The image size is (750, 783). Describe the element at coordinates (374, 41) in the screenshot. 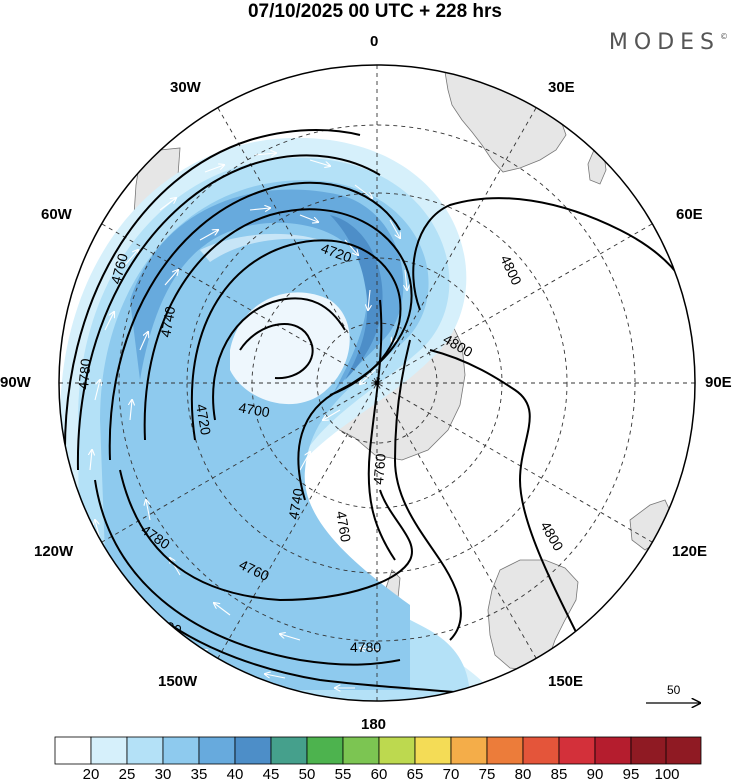

I see `lon-label-0: 0` at that location.